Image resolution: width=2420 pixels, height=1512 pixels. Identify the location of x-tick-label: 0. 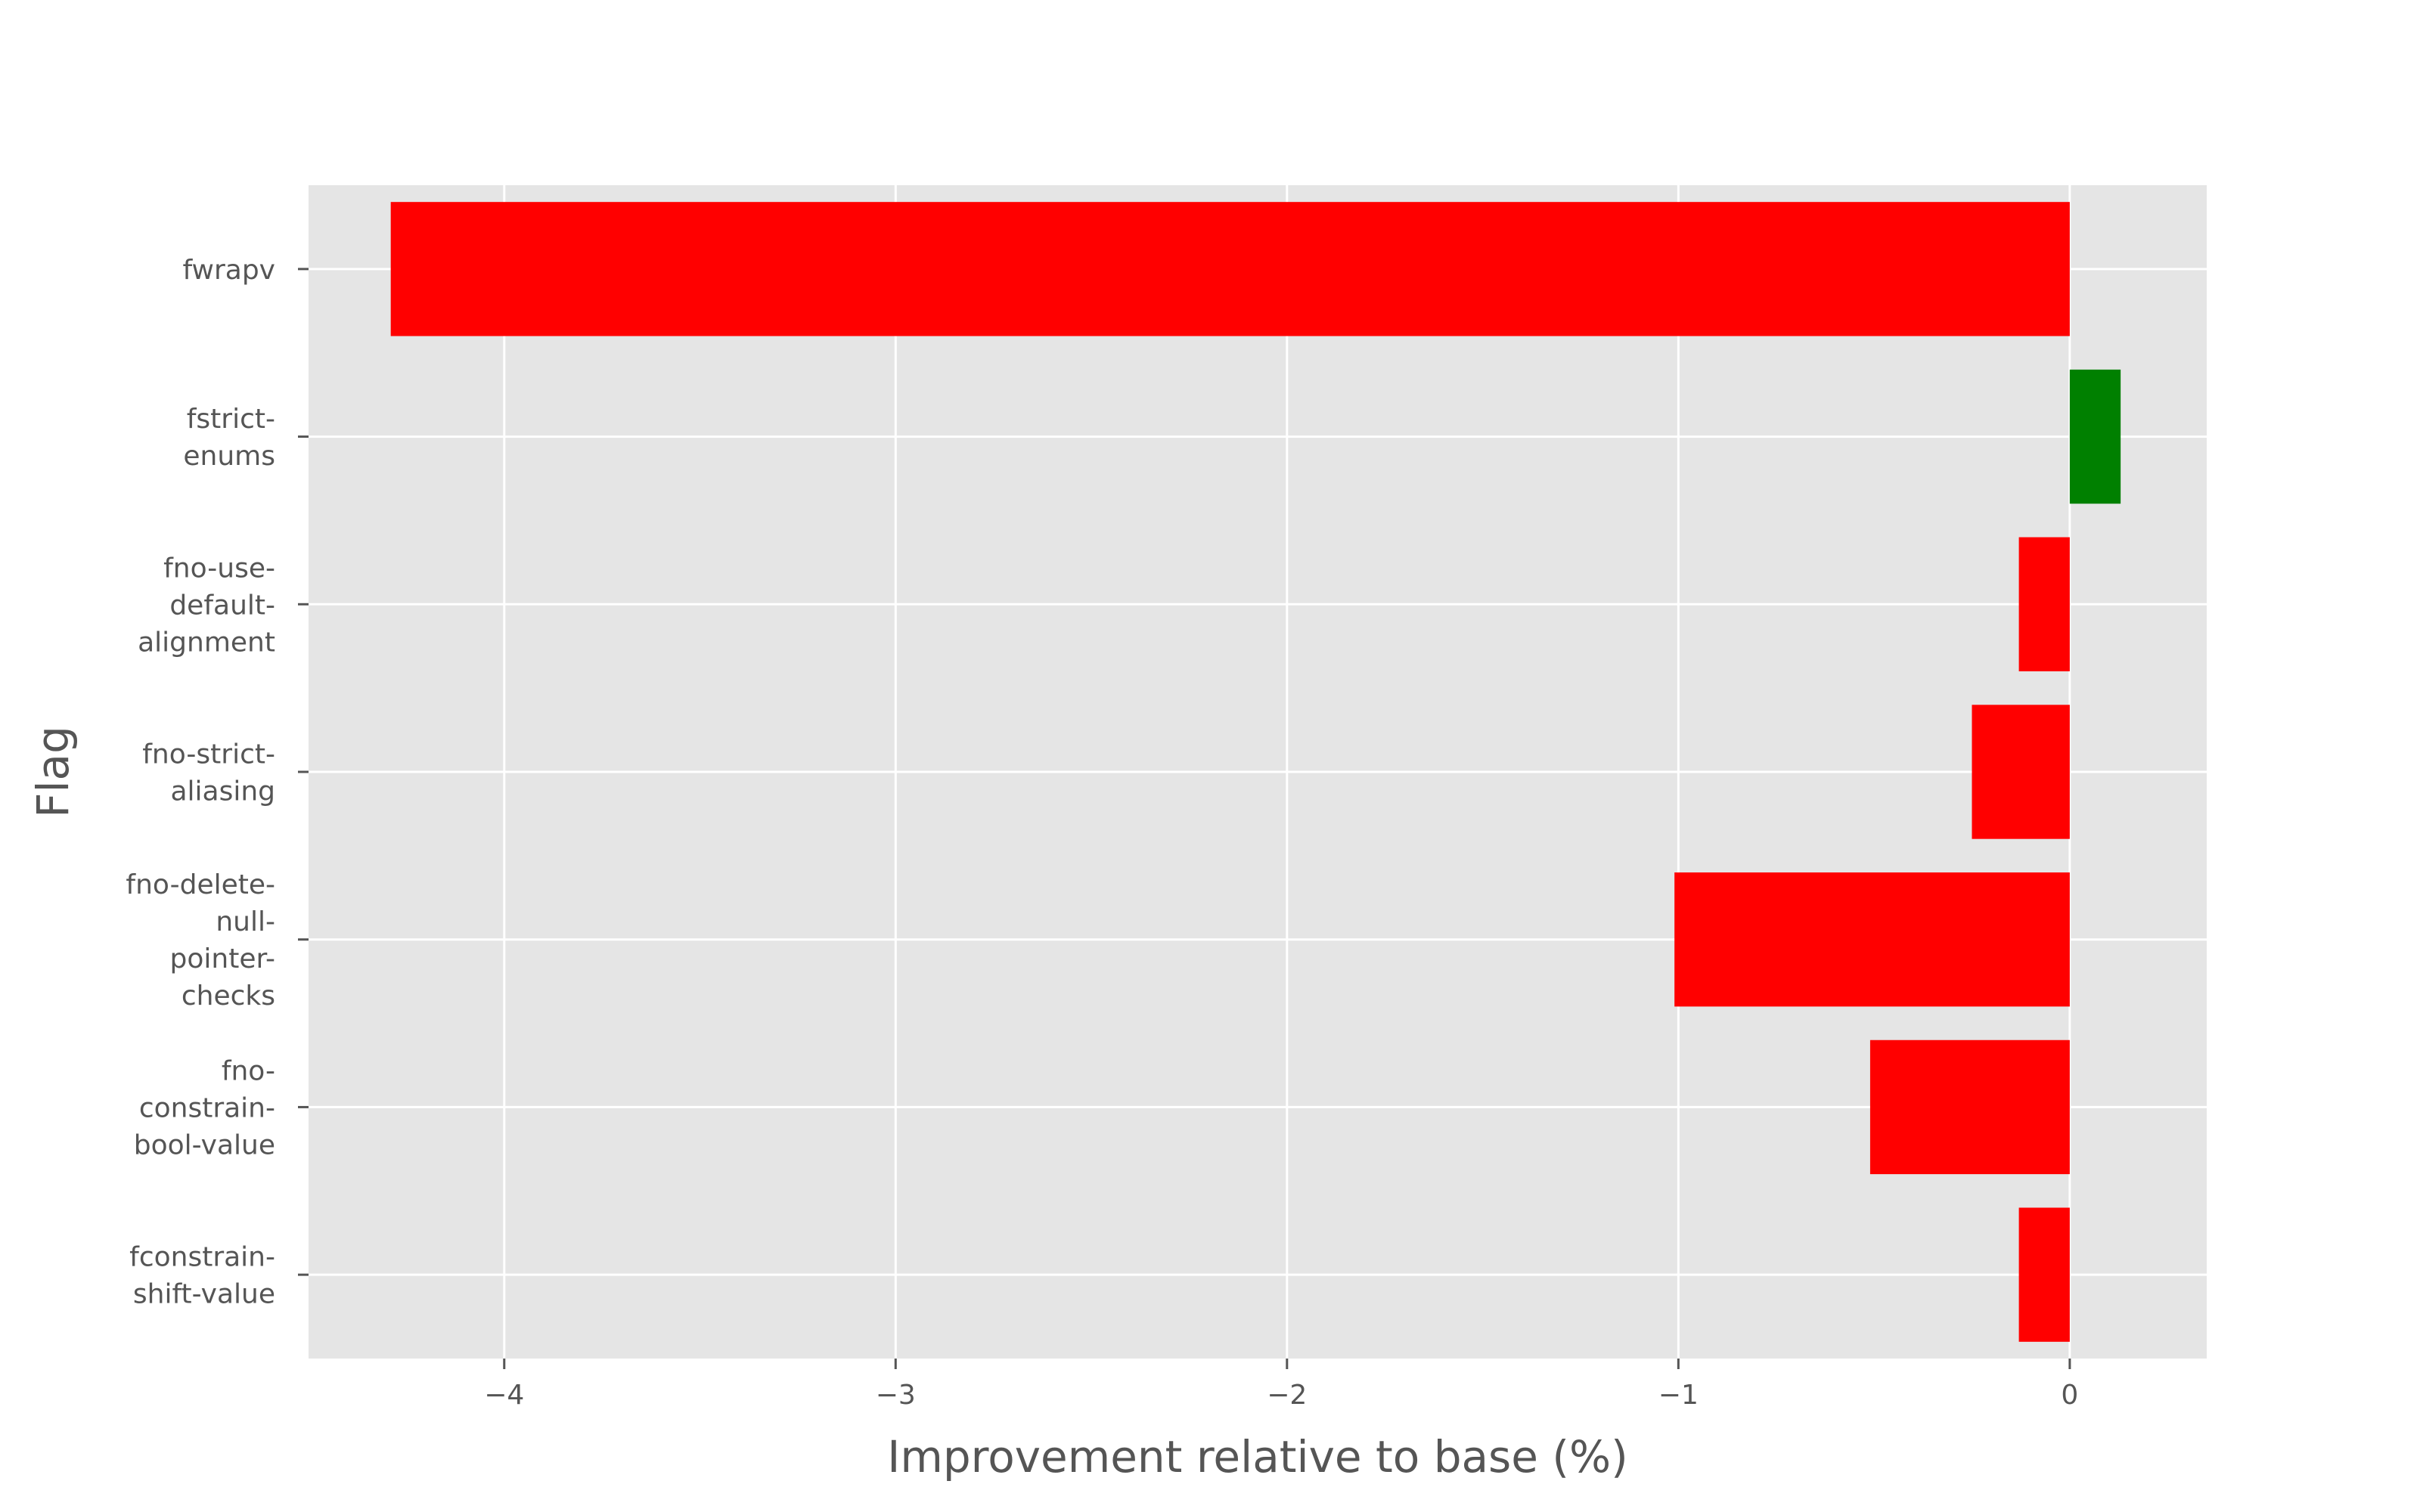
(2069, 1395).